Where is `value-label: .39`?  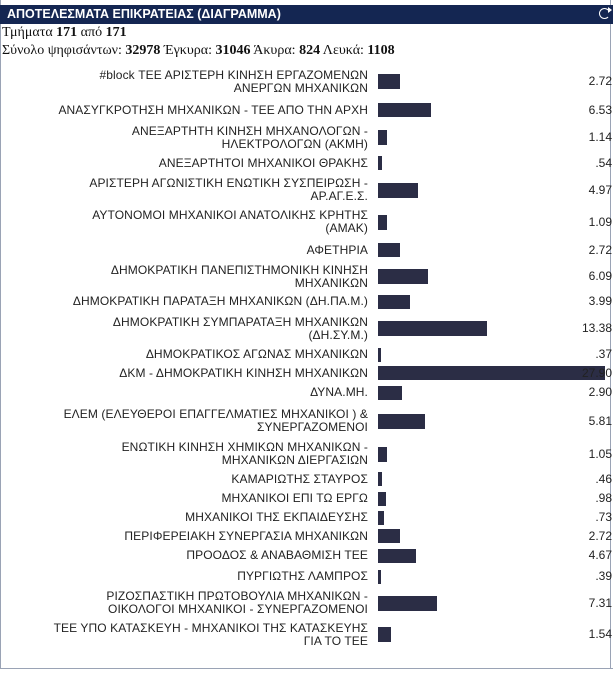 value-label: .39 is located at coordinates (603, 576).